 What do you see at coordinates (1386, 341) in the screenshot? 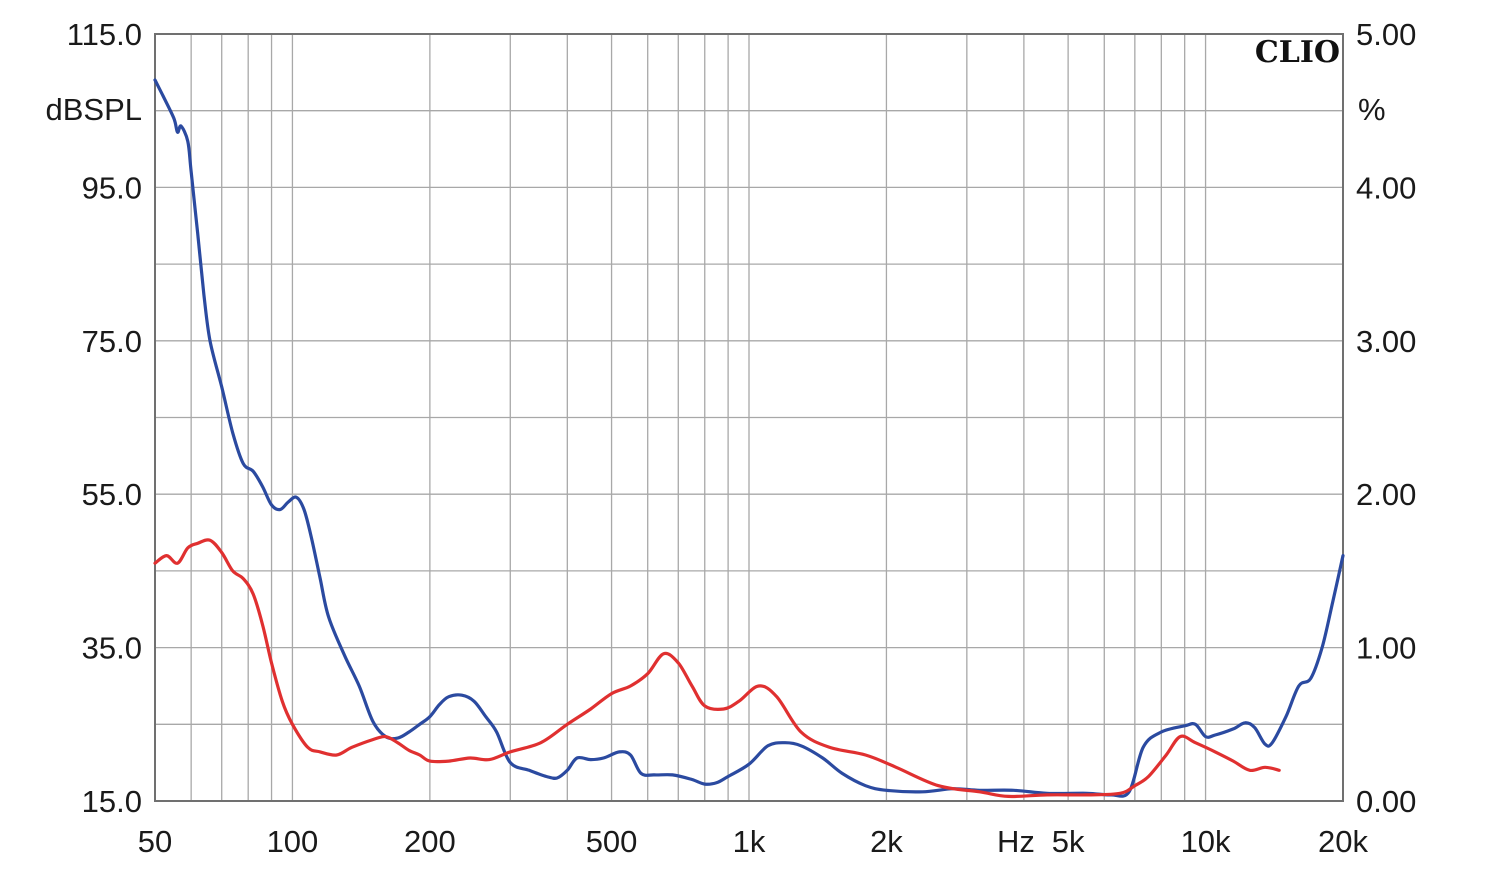
I see `right-tick-label: 3.00` at bounding box center [1386, 341].